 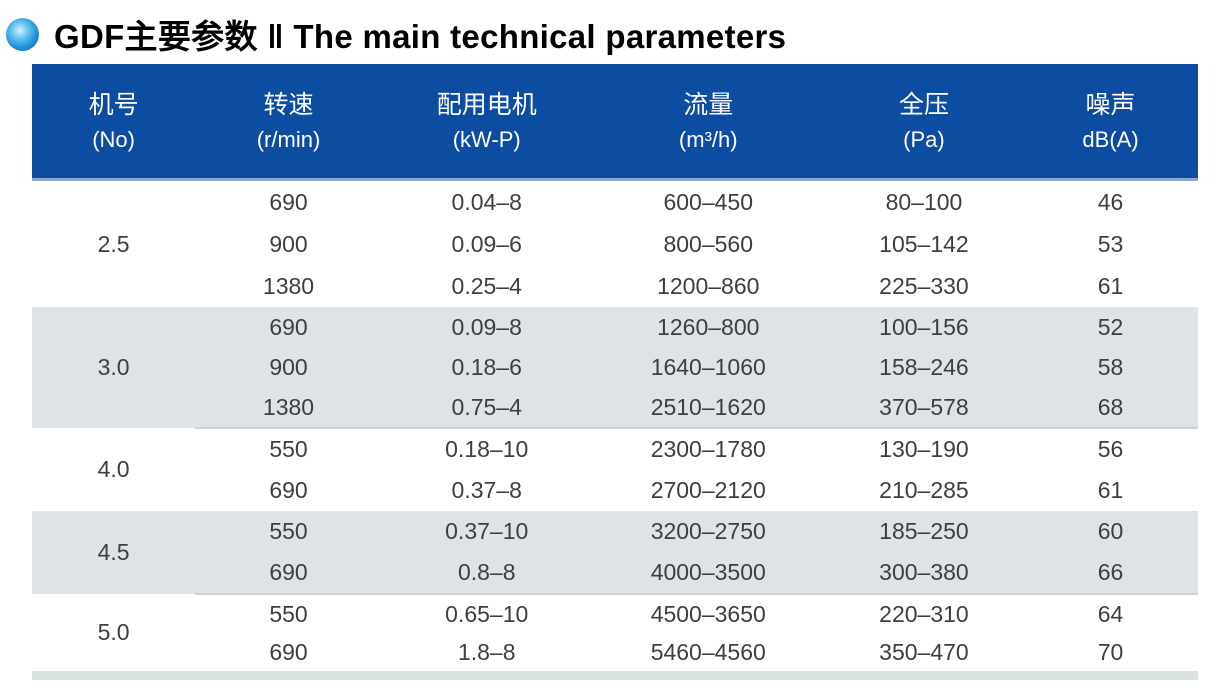 I want to click on cell-flow: 5460–4560, so click(x=708, y=652).